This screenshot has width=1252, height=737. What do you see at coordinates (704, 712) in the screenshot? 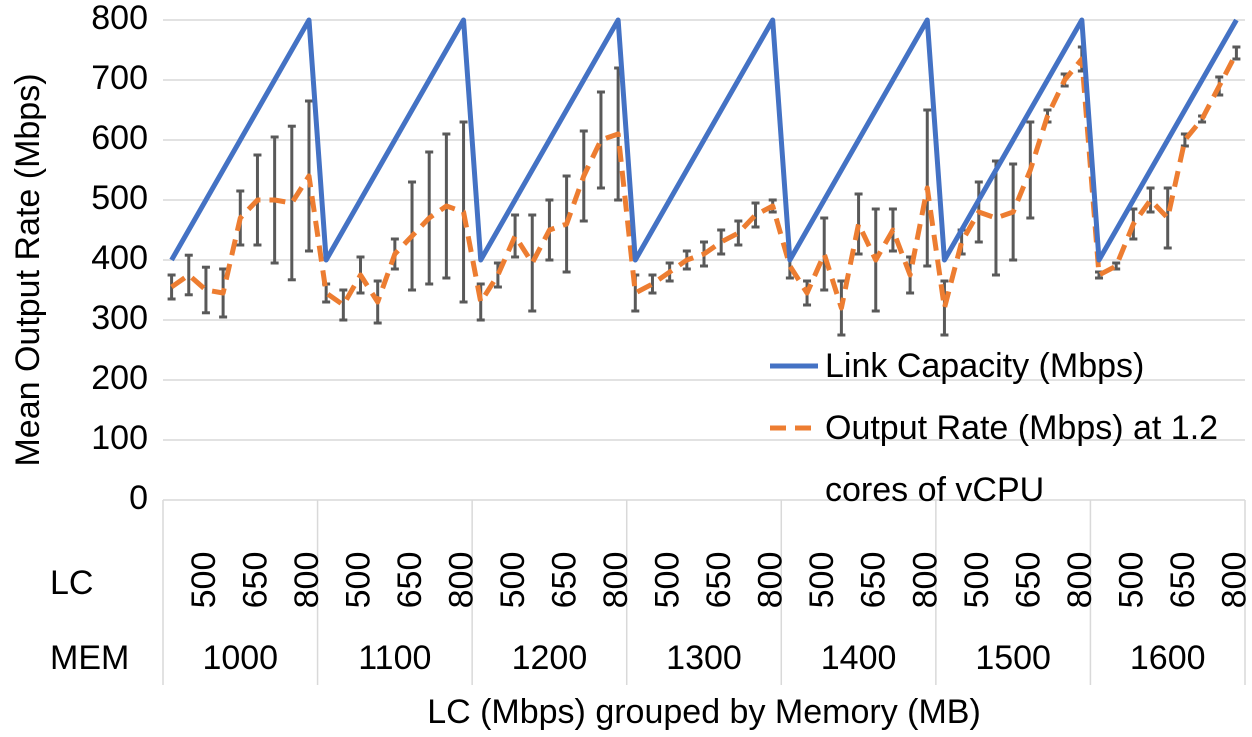
I see `x-axis-title: LC (Mbps) grouped by Memory (MB)` at bounding box center [704, 712].